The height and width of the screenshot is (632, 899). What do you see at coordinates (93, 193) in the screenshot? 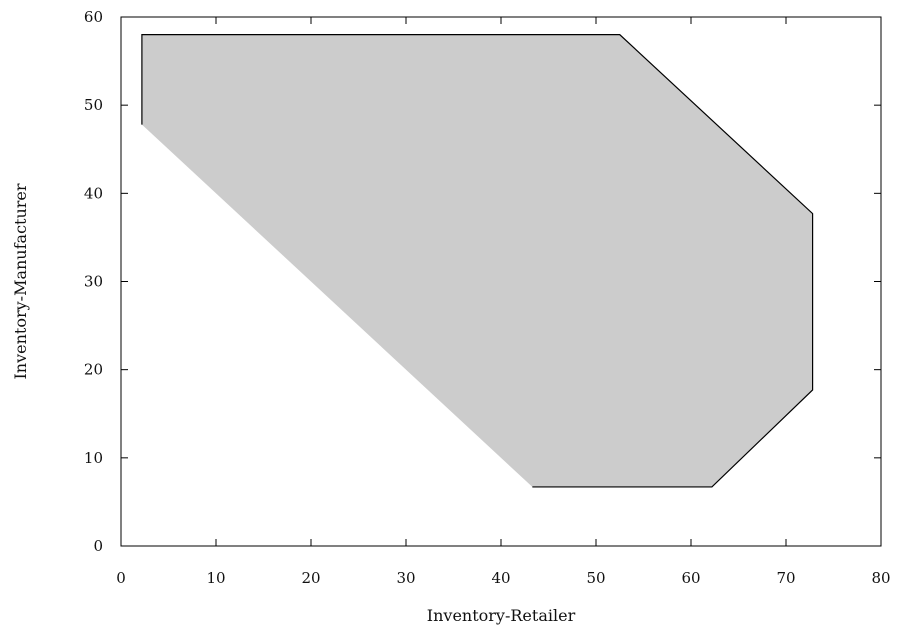
I see `y-tick-label: 40` at bounding box center [93, 193].